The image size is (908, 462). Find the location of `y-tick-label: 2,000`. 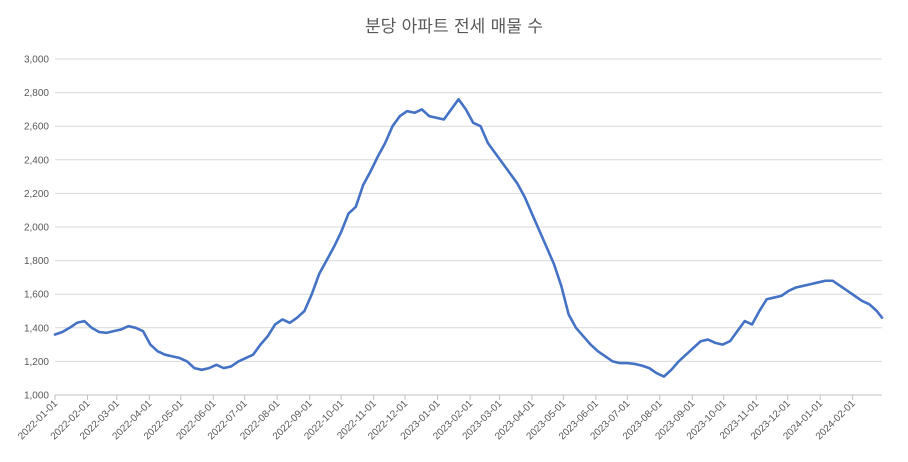

y-tick-label: 2,000 is located at coordinates (36, 228).